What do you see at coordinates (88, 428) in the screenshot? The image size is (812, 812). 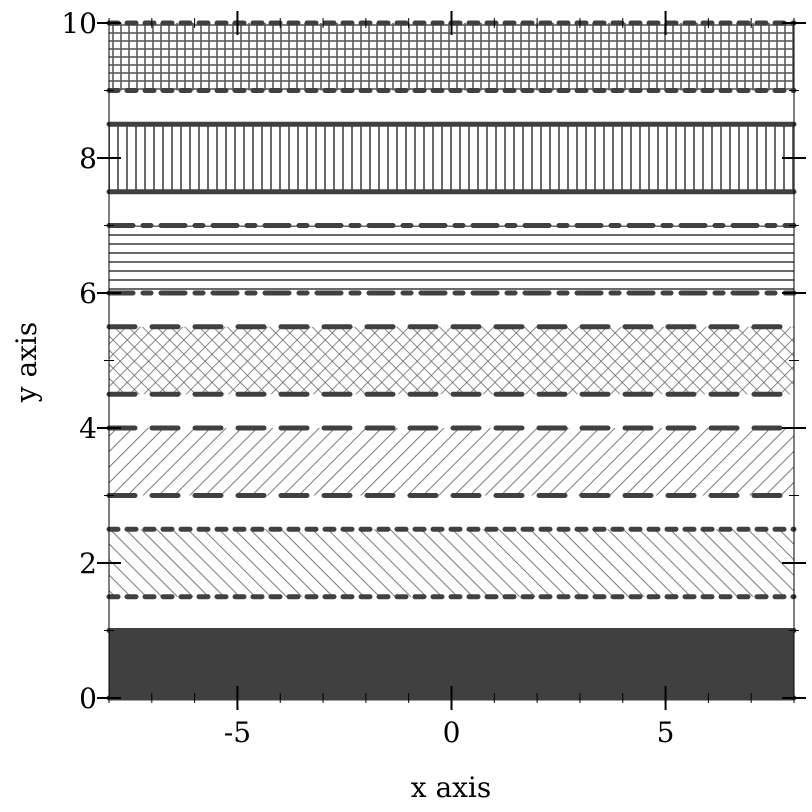 I see `y-tick-label: 4` at bounding box center [88, 428].